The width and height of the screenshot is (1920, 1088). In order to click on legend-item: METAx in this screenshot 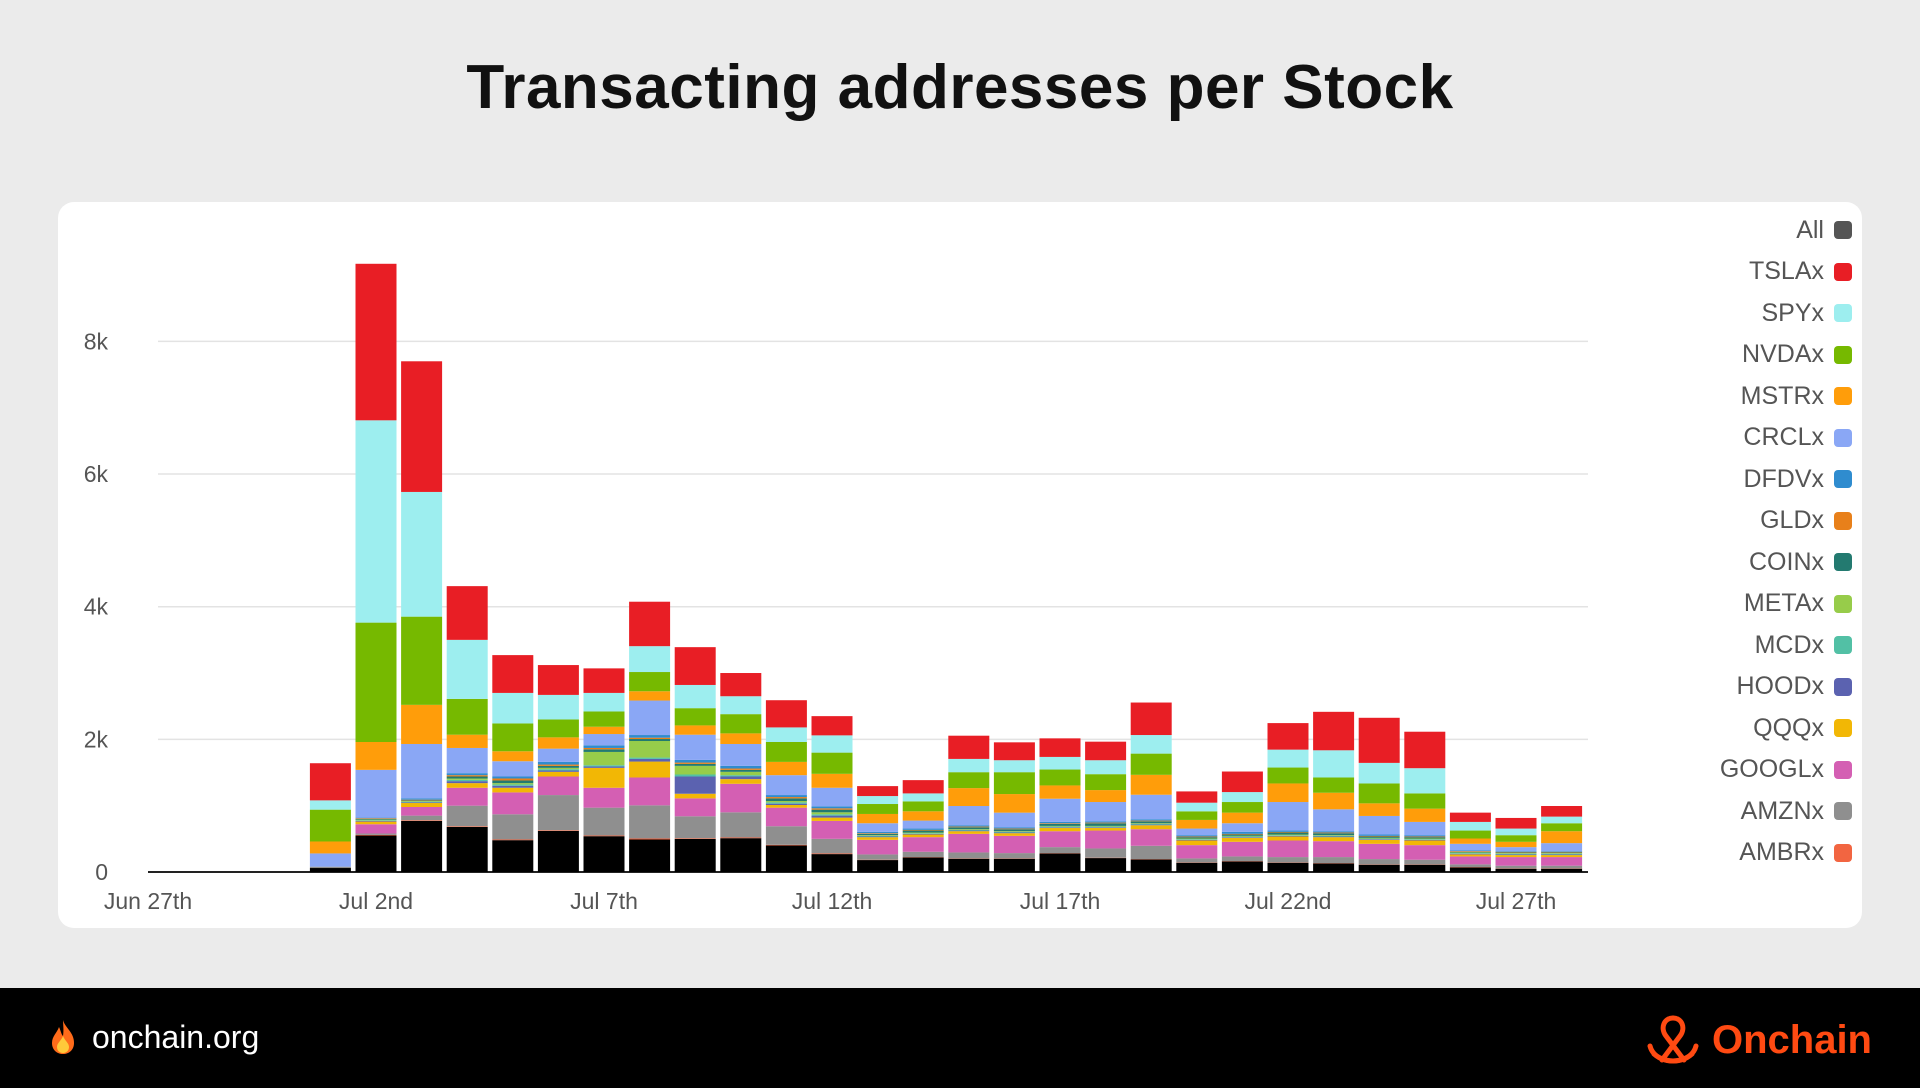, I will do `click(1798, 604)`.